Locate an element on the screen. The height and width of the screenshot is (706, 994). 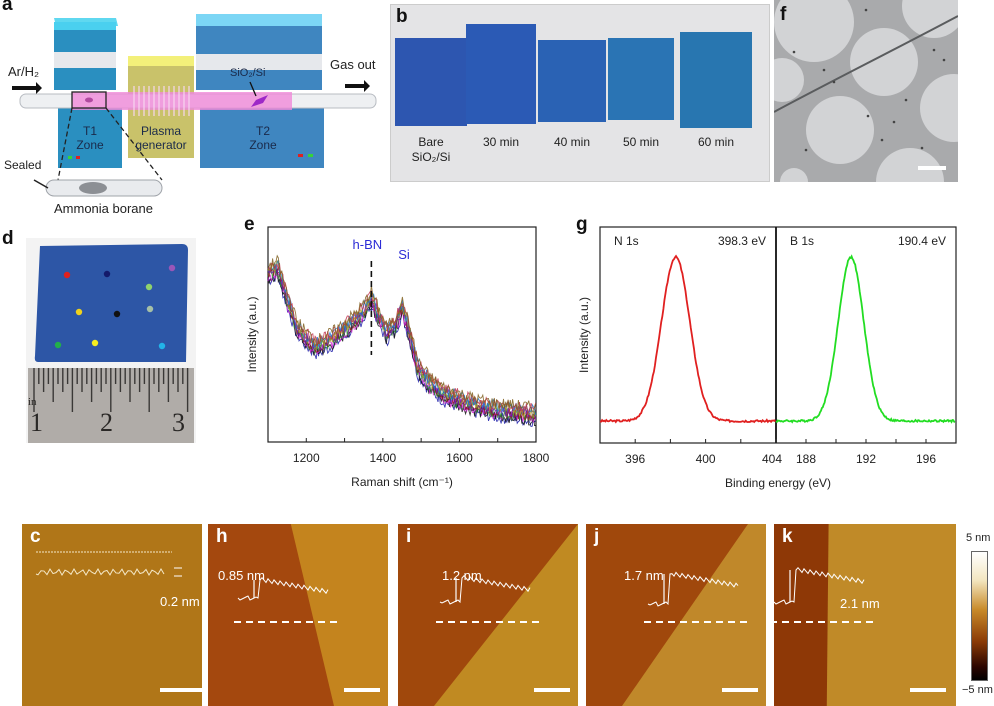
afm-image-j: j 1.7 nm is located at coordinates (676, 615).